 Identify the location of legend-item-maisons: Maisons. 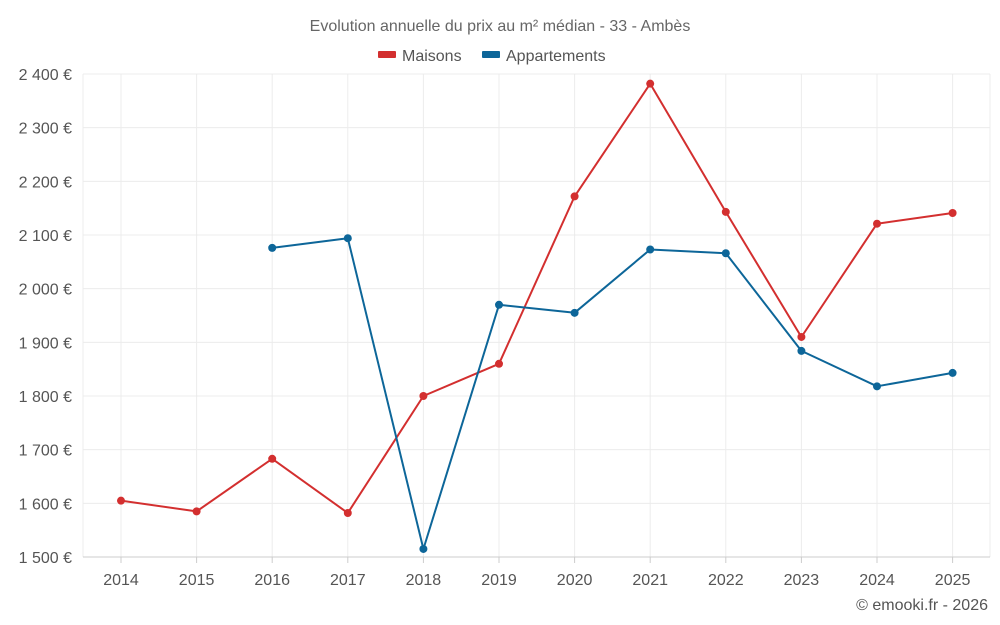
(420, 56).